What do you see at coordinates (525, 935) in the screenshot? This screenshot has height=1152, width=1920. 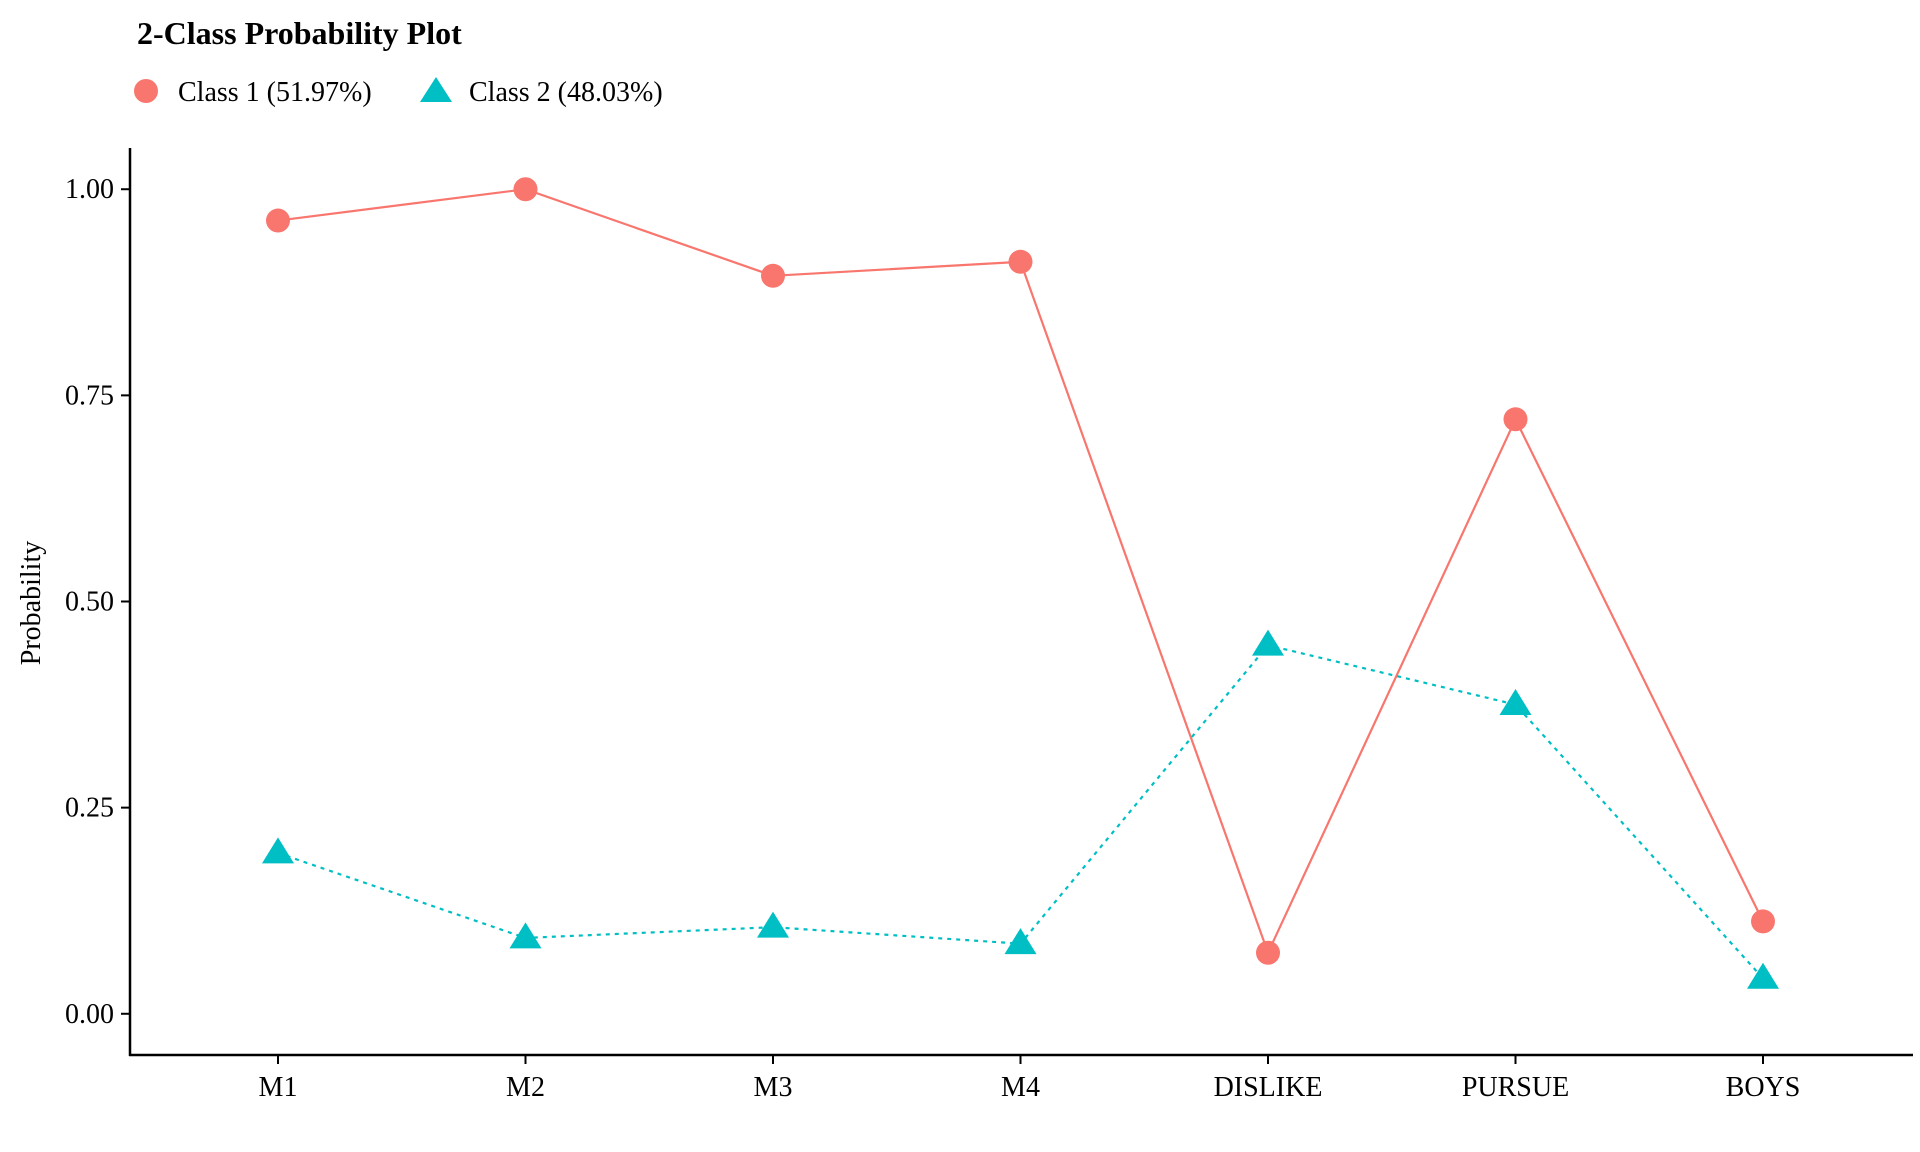 I see `data-point-class-2-m2` at bounding box center [525, 935].